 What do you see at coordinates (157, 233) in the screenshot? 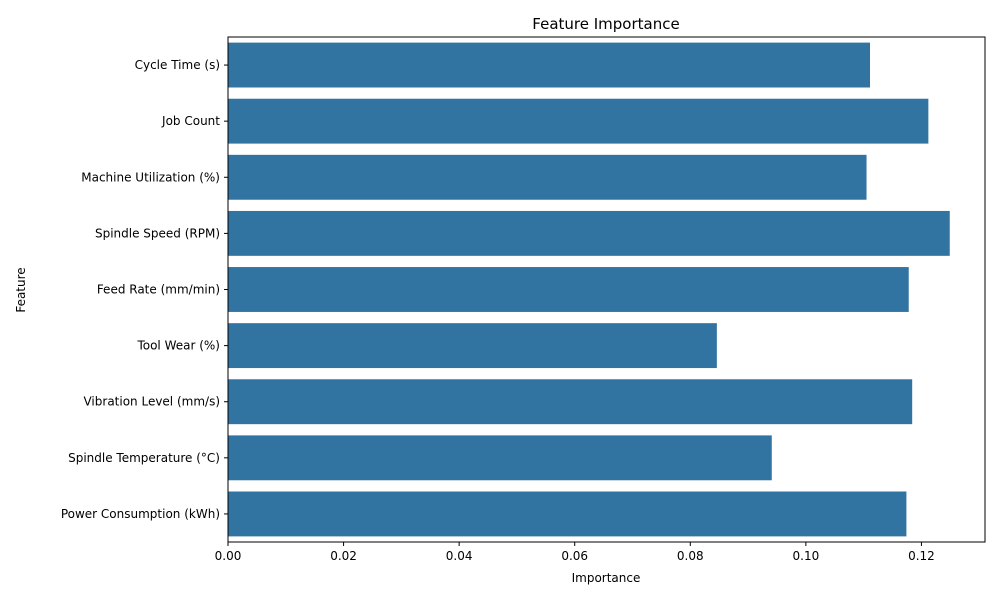
I see `y-tick-label-3: Spindle Speed (RPM)` at bounding box center [157, 233].